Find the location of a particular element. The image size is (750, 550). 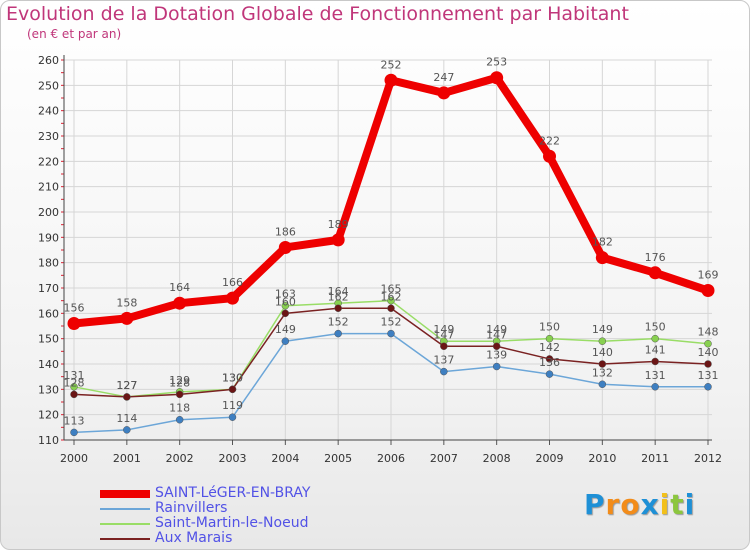

data-label: 149 is located at coordinates (602, 329).